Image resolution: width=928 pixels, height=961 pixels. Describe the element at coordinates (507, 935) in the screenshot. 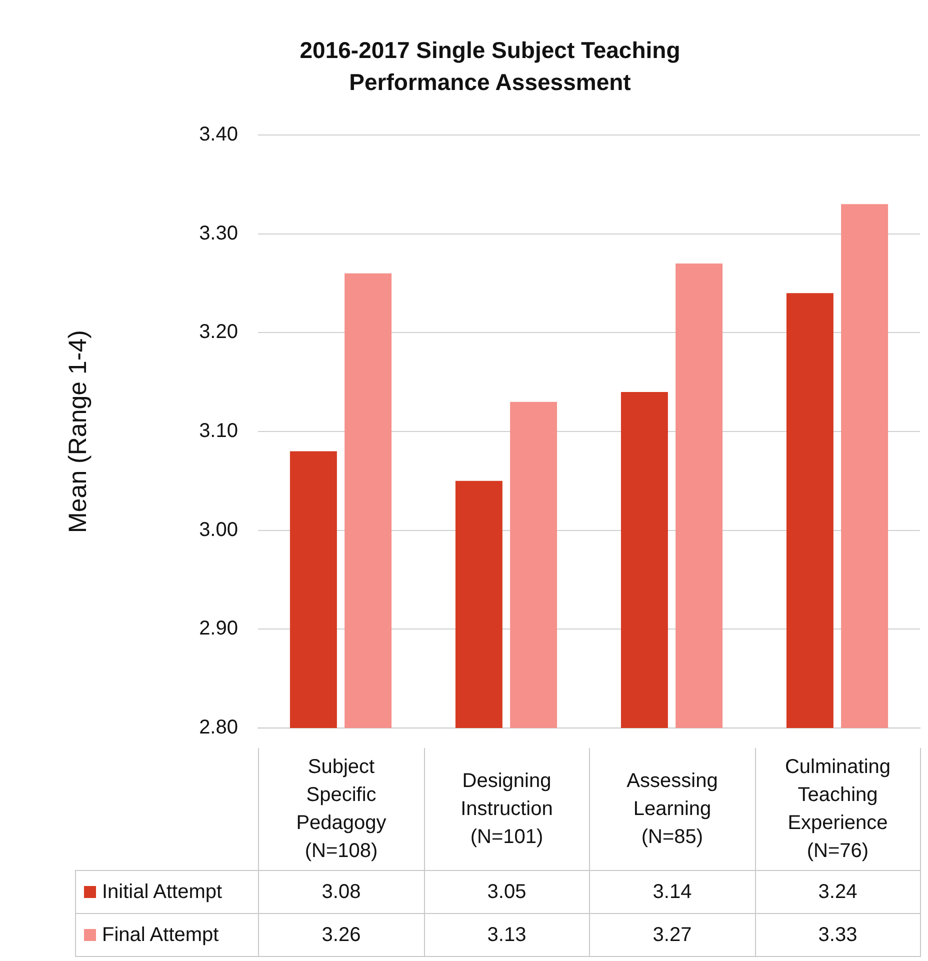

I see `data-label: 3.13` at that location.